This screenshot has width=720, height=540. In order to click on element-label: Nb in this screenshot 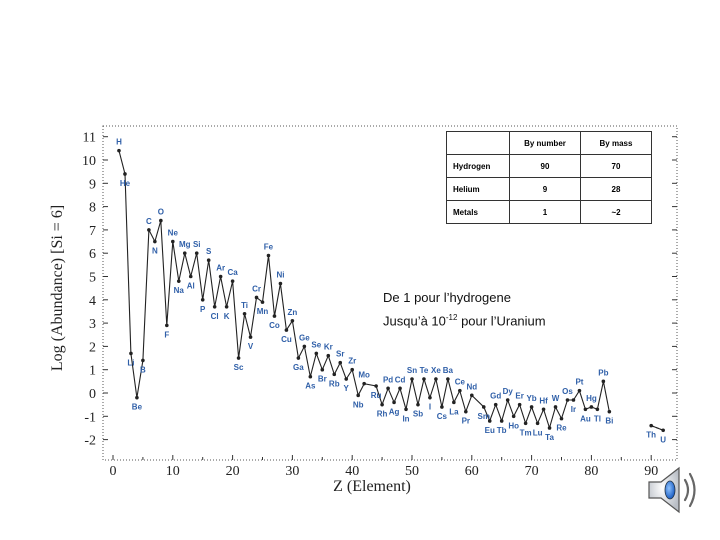, I will do `click(358, 404)`.